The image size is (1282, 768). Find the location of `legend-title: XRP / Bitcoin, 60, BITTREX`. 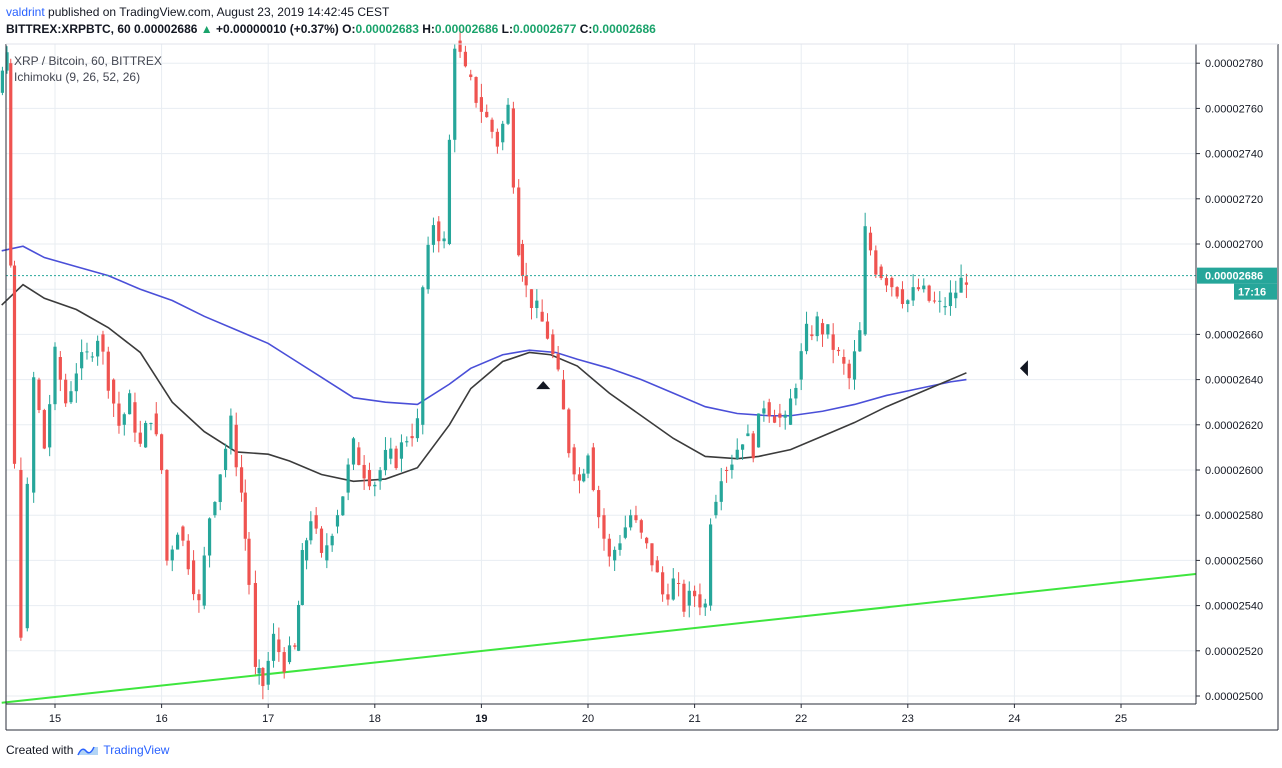

legend-title: XRP / Bitcoin, 60, BITTREX is located at coordinates (88, 61).